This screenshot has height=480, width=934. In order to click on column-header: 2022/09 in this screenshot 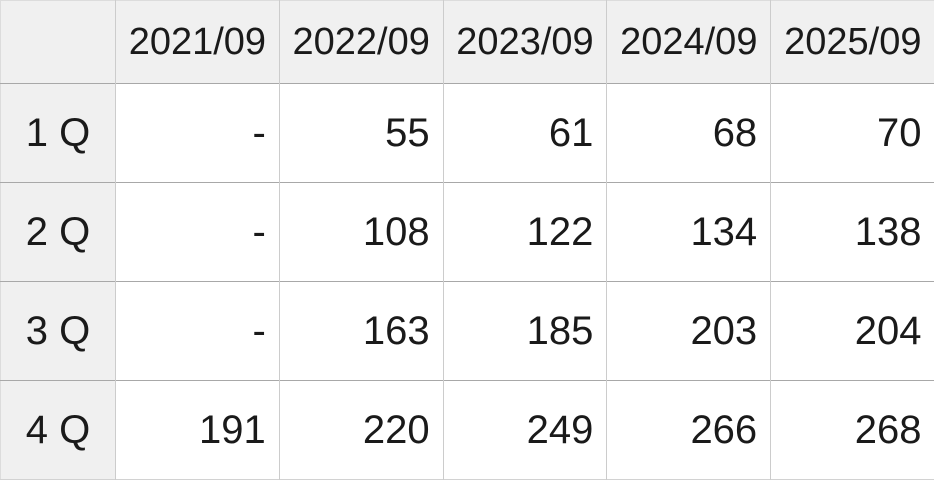, I will do `click(361, 42)`.